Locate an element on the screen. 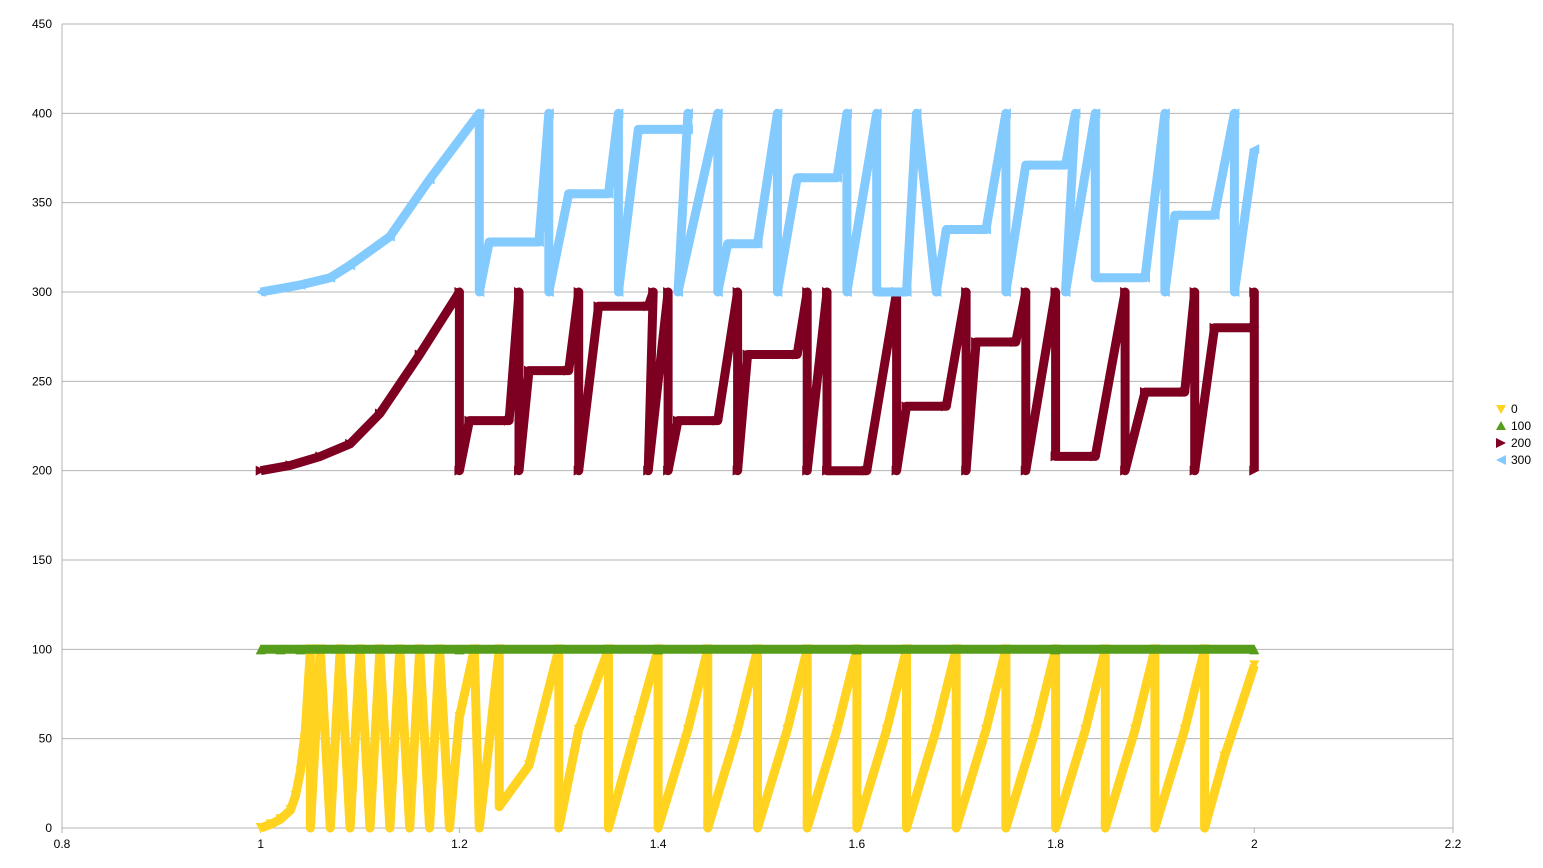 This screenshot has height=868, width=1543. y-tick-label: 200 is located at coordinates (42, 471).